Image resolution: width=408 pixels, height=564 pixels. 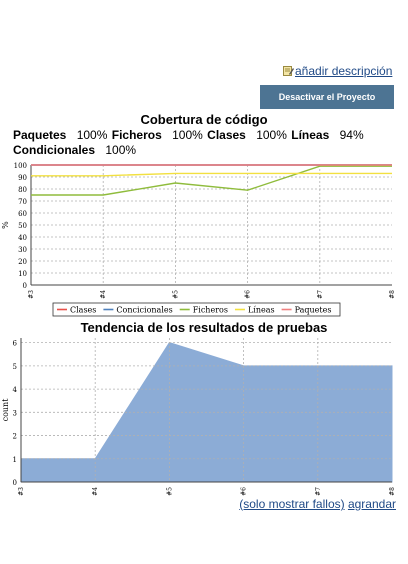 What do you see at coordinates (15, 460) in the screenshot?
I see `trend-ytick-label: 1` at bounding box center [15, 460].